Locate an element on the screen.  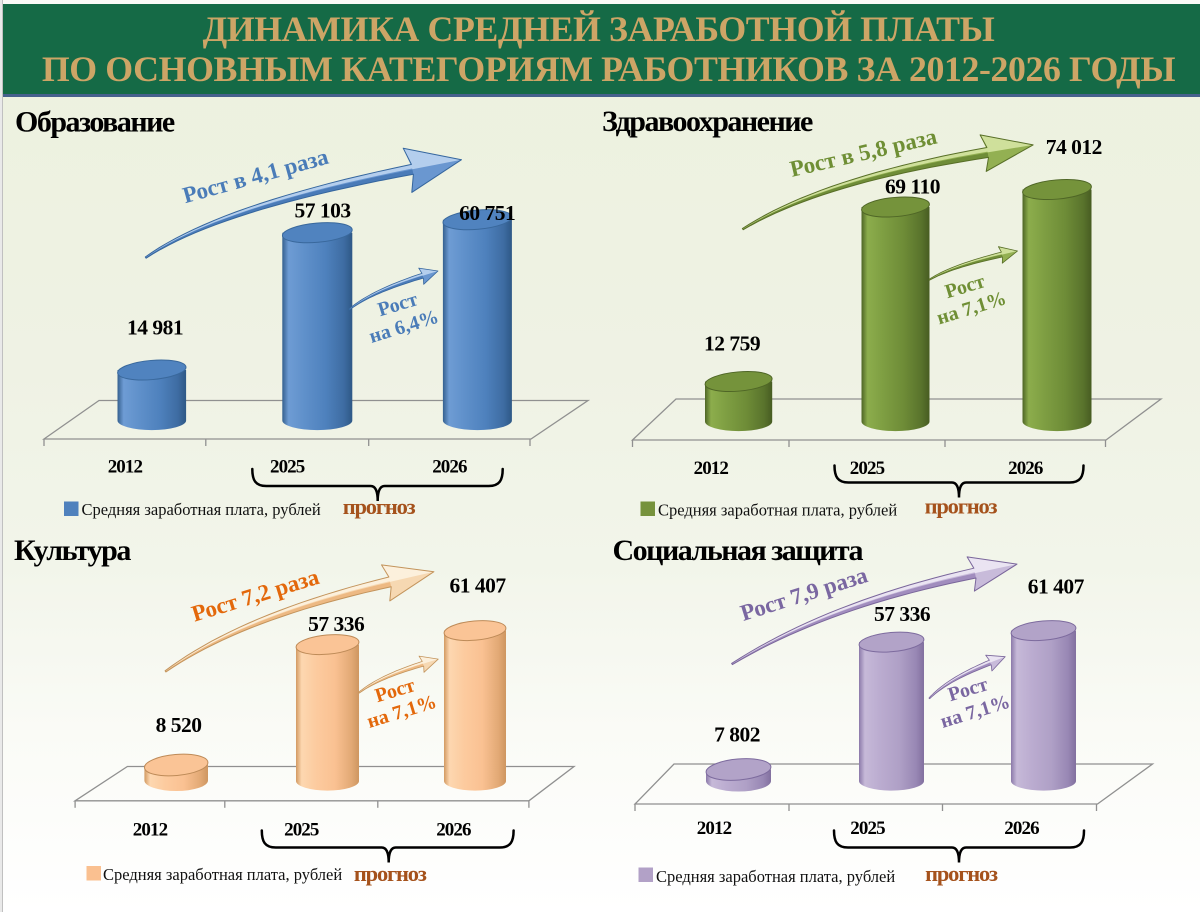
svg-text: 12 759 is located at coordinates (732, 343).